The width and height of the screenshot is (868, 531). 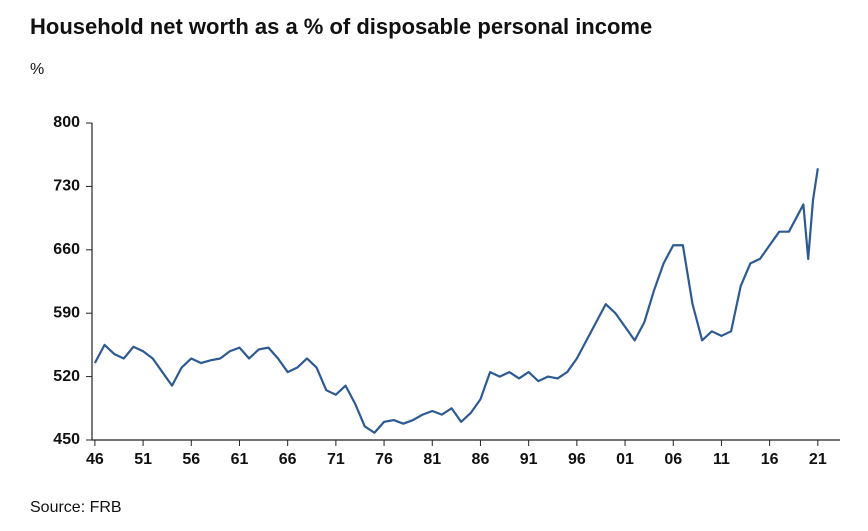 I want to click on x-tick-label: 81, so click(x=432, y=459).